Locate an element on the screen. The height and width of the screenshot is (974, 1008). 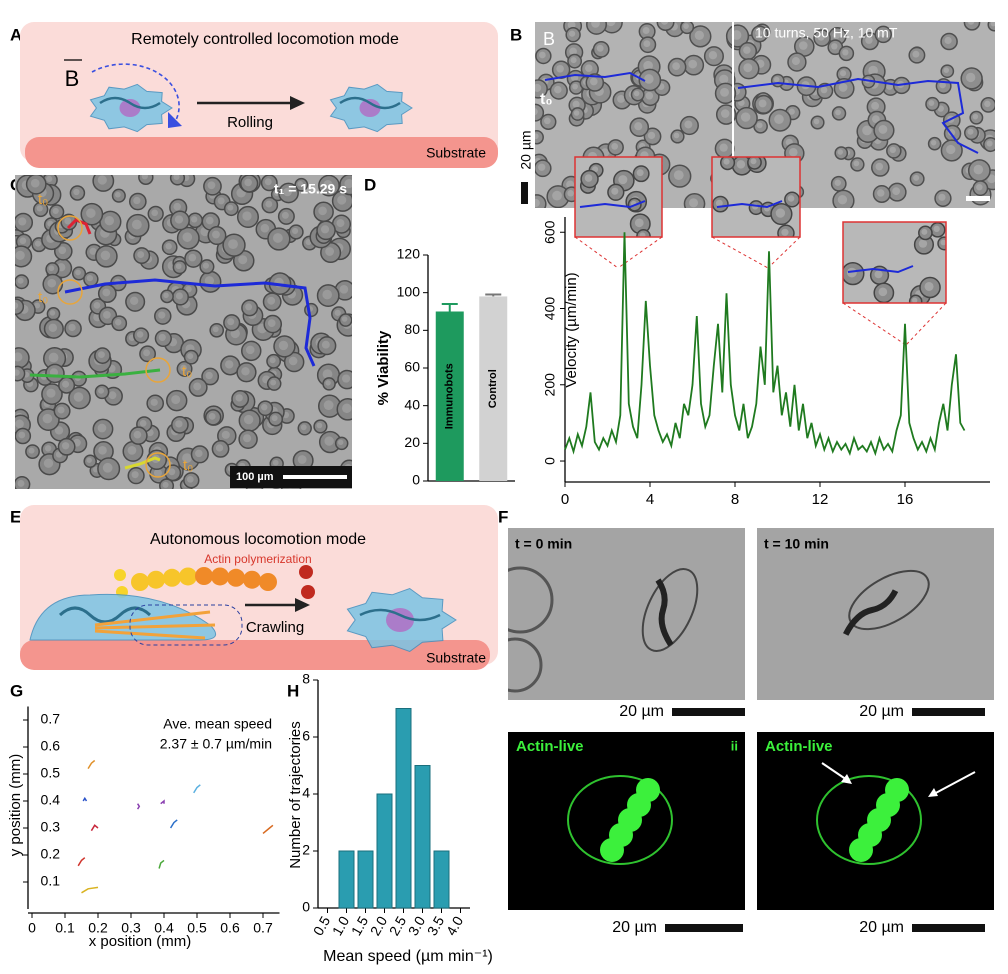
process-label: Actin polymerization is located at coordinates (257, 559).